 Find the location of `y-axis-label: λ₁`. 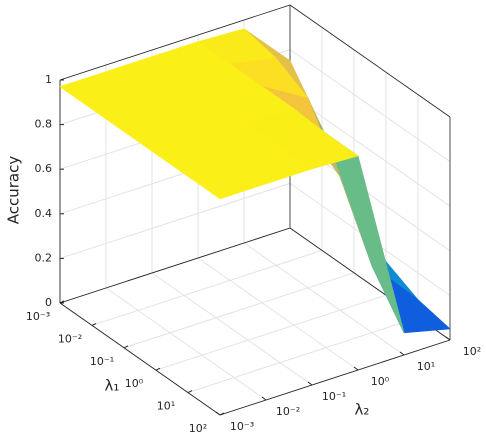

y-axis-label: λ₁ is located at coordinates (112, 386).